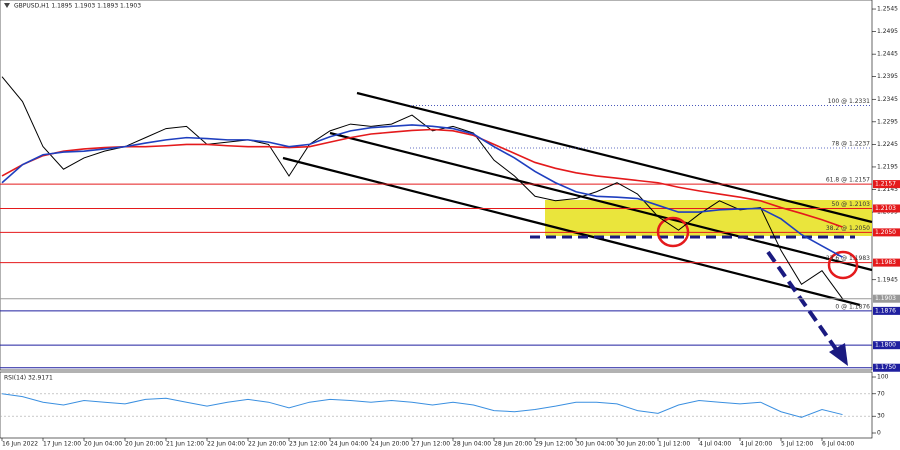 This screenshot has width=900, height=450. Describe the element at coordinates (887, 54) in the screenshot. I see `y-tick-label: 1.2445` at that location.